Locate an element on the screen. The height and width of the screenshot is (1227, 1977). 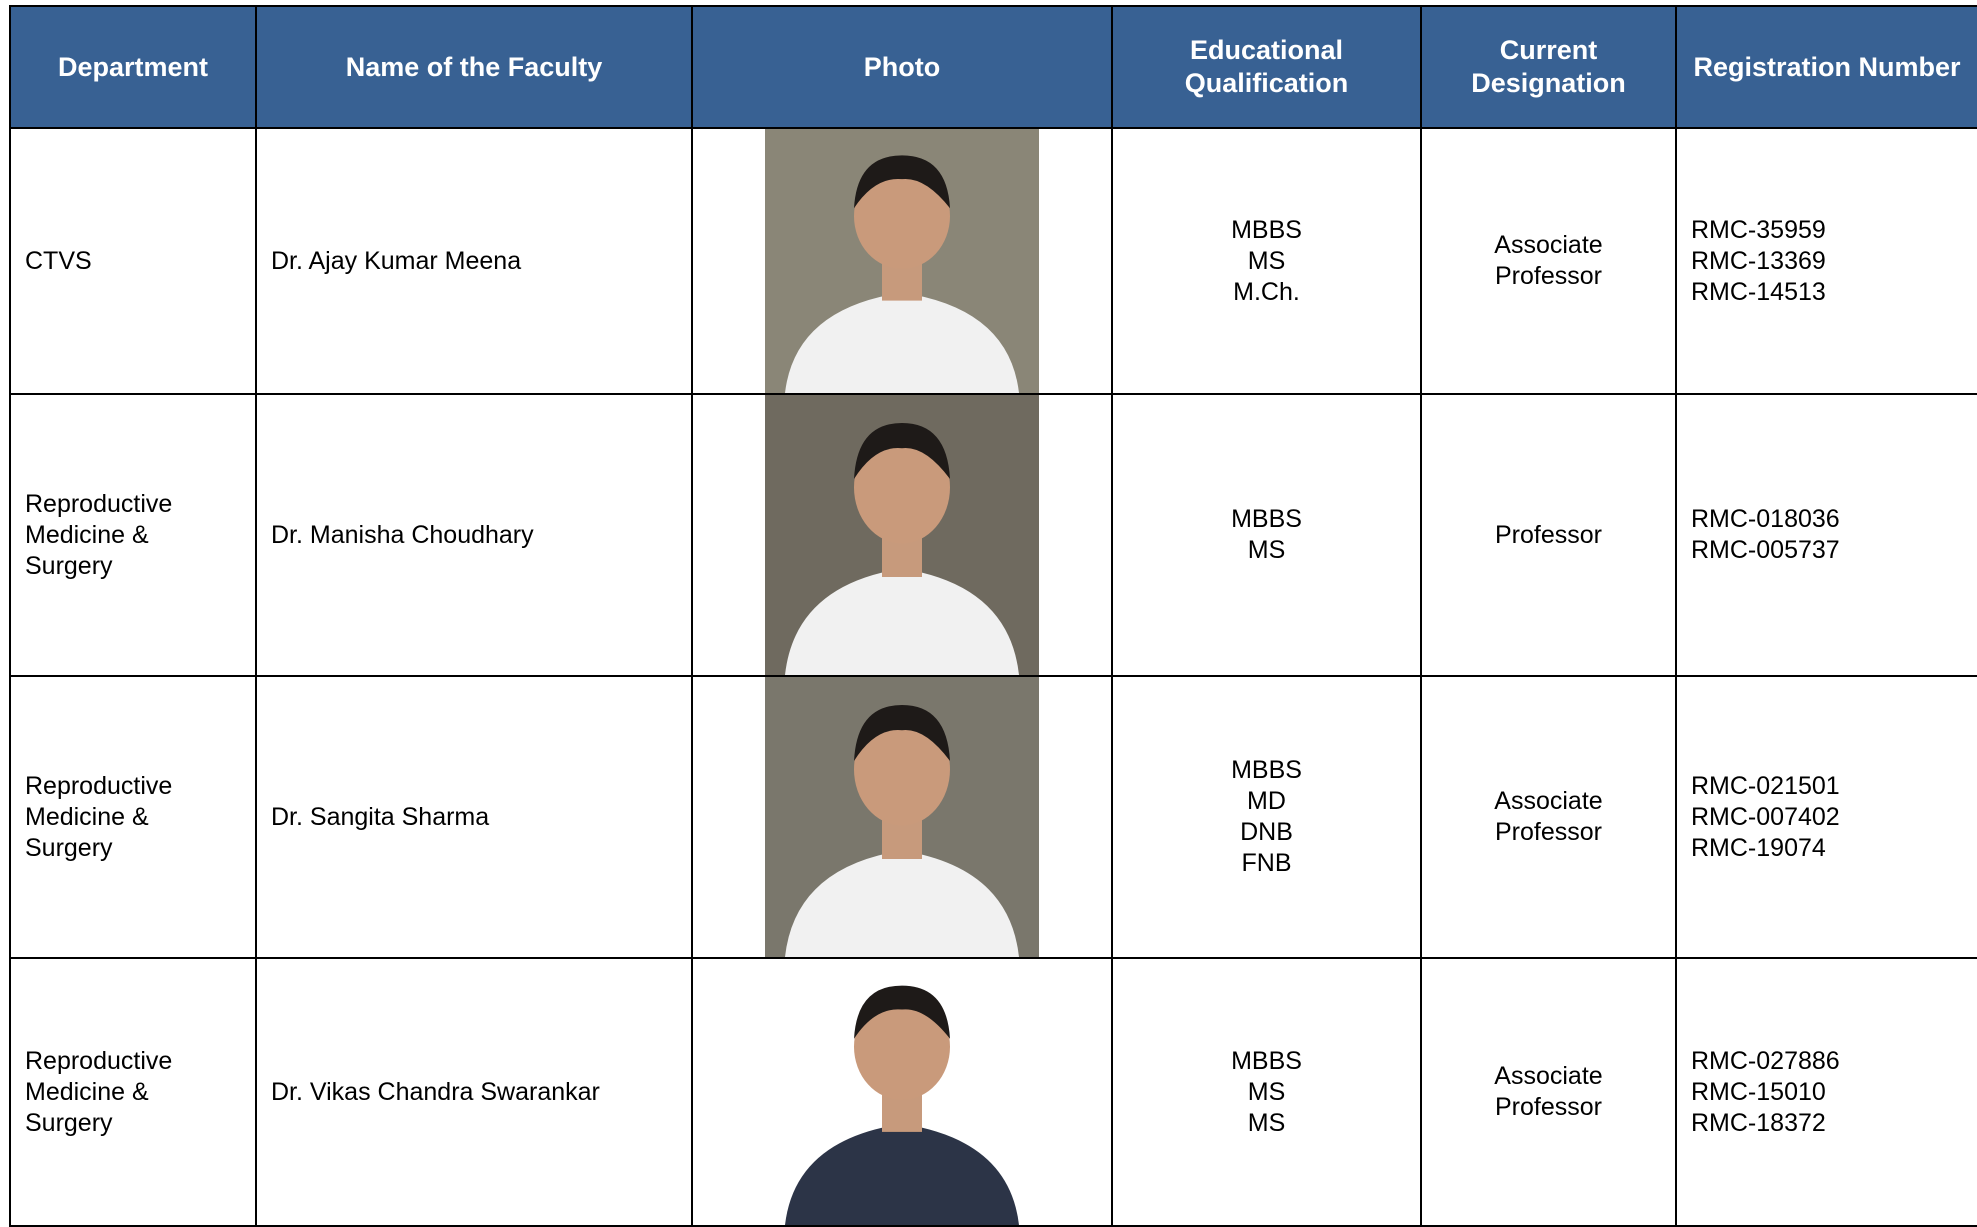
header-cell: Photo is located at coordinates (902, 67).